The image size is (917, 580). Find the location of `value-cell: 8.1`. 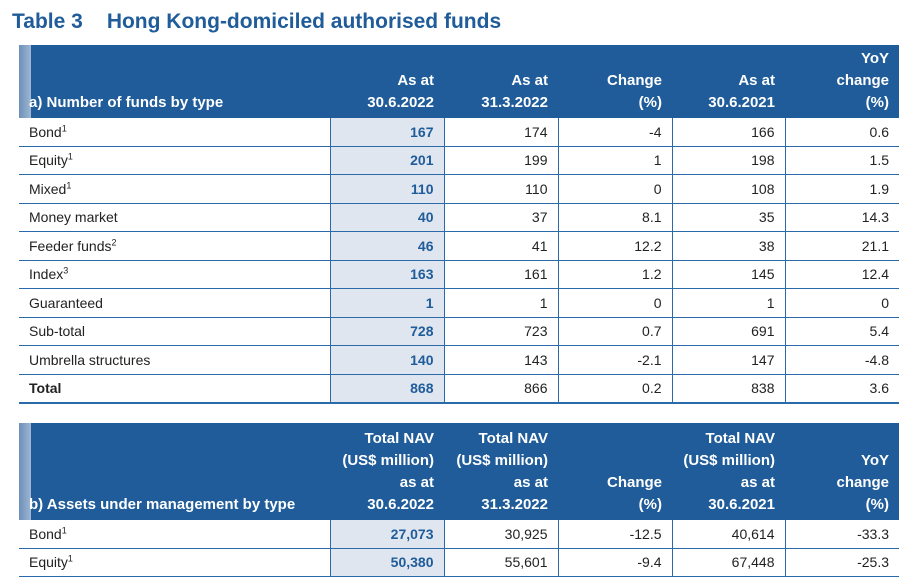

value-cell: 8.1 is located at coordinates (614, 217).